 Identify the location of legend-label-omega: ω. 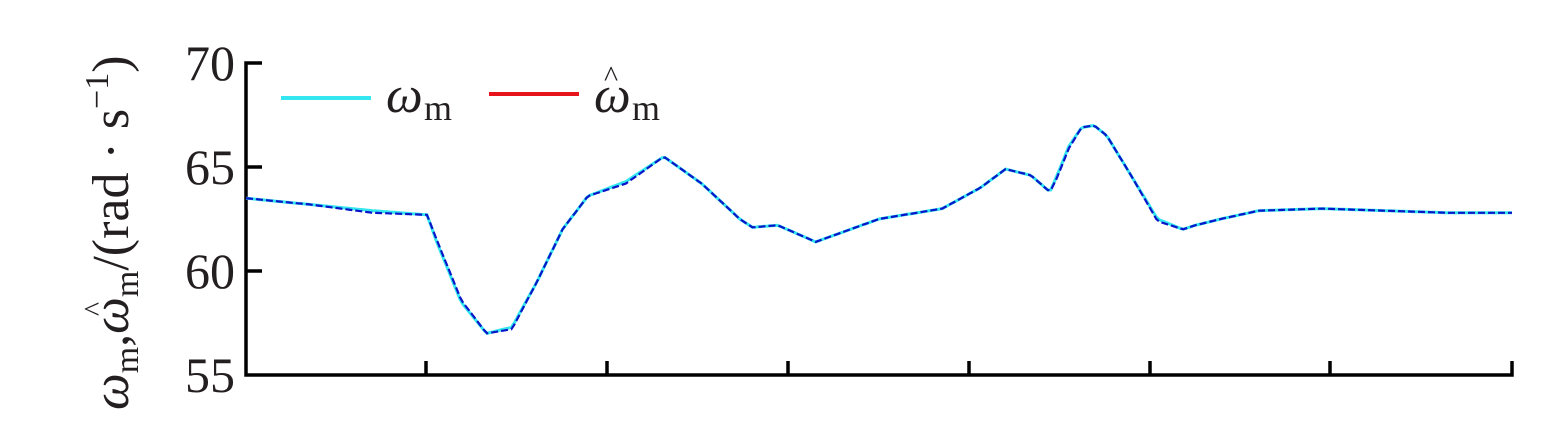
(404, 95).